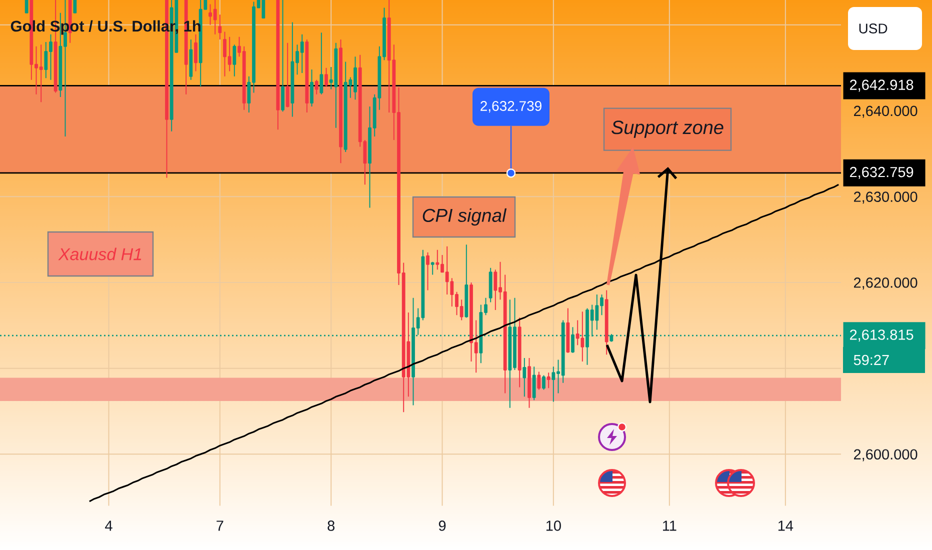 This screenshot has height=550, width=932. Describe the element at coordinates (511, 107) in the screenshot. I see `annotation: 2,632.739` at that location.